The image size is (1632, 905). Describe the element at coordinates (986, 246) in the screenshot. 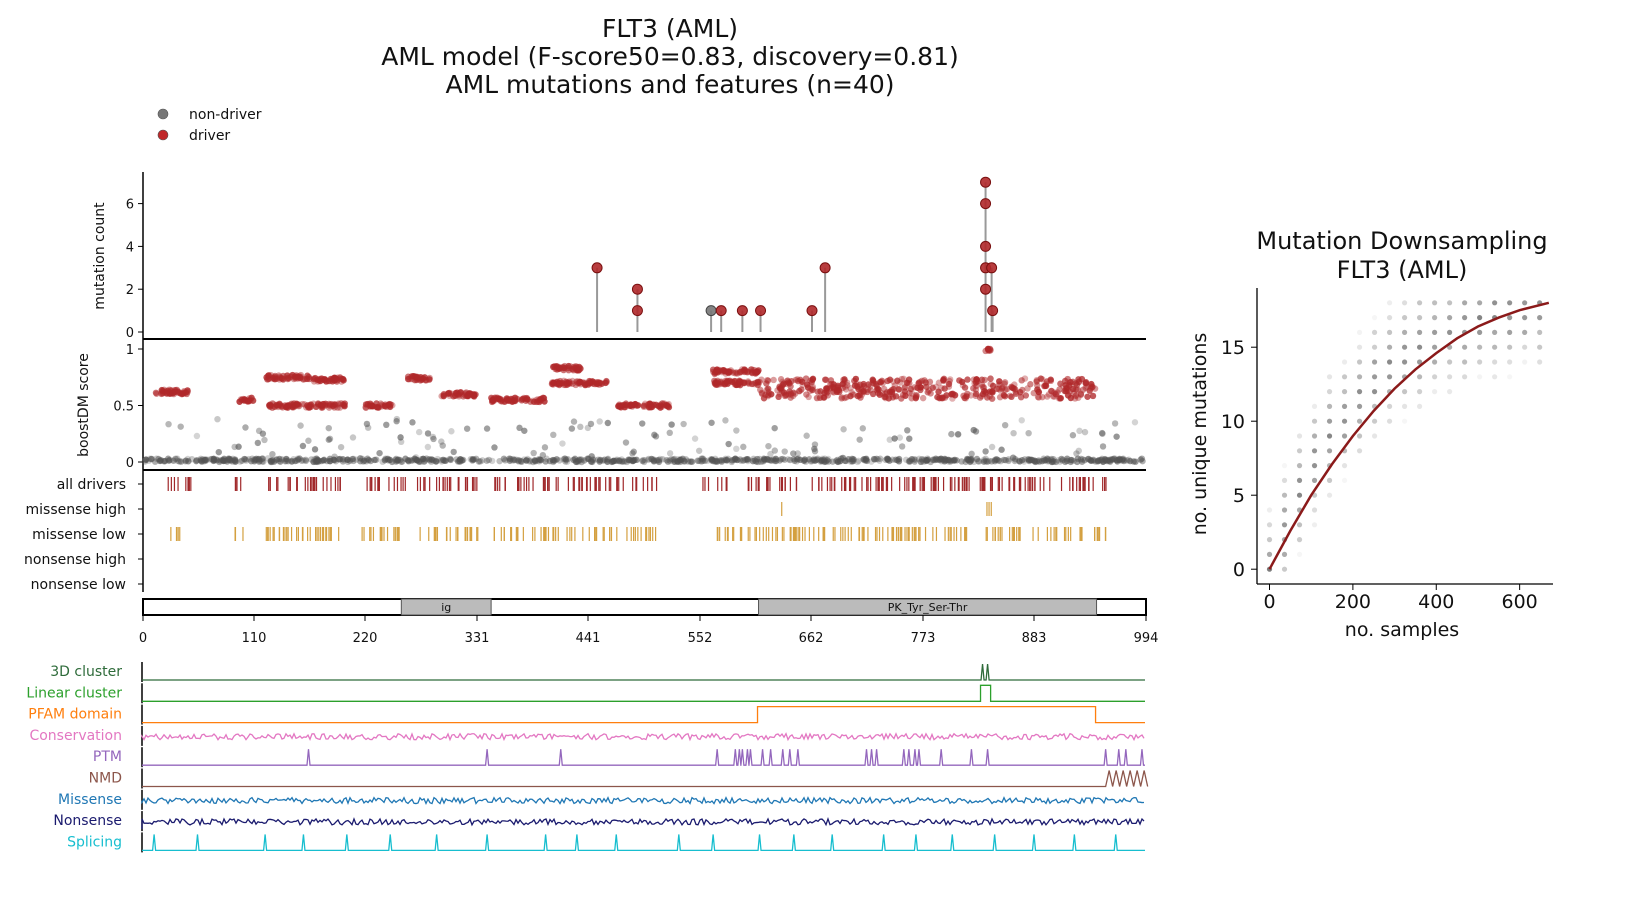

I see `needle-head-driver` at that location.